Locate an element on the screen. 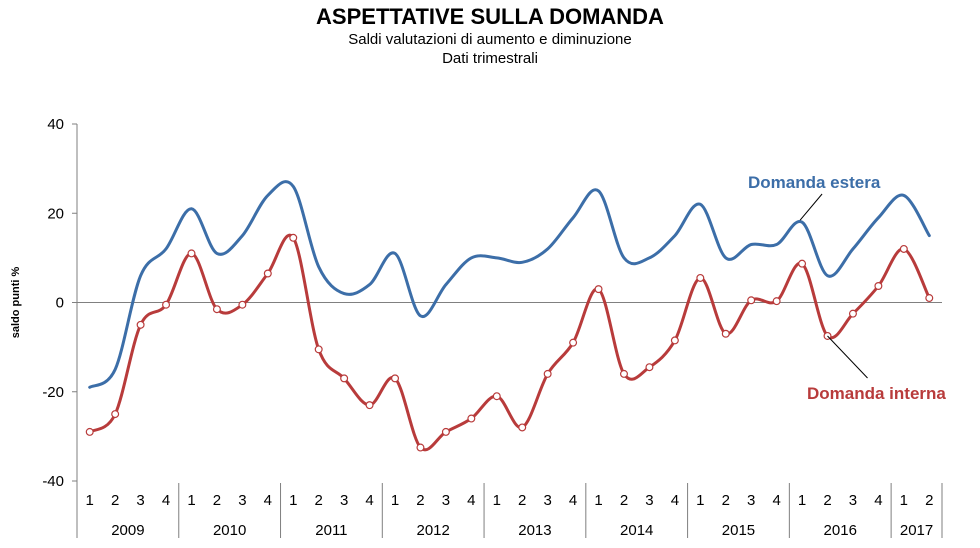  x-year-label: 2012 is located at coordinates (432, 530).